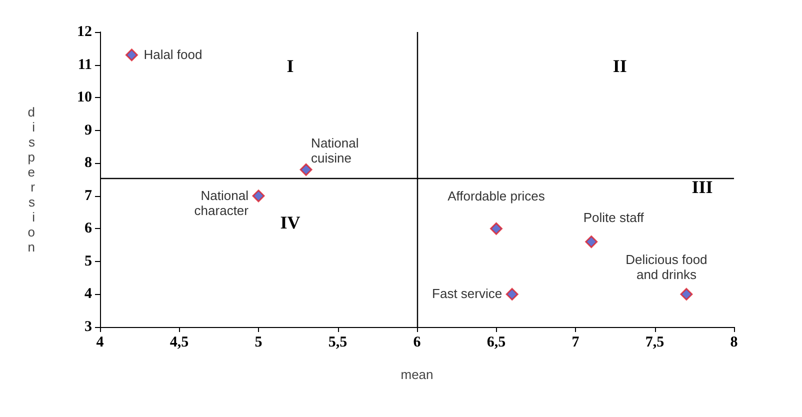 The width and height of the screenshot is (802, 417). Describe the element at coordinates (417, 342) in the screenshot. I see `x-tick-label: 6` at that location.